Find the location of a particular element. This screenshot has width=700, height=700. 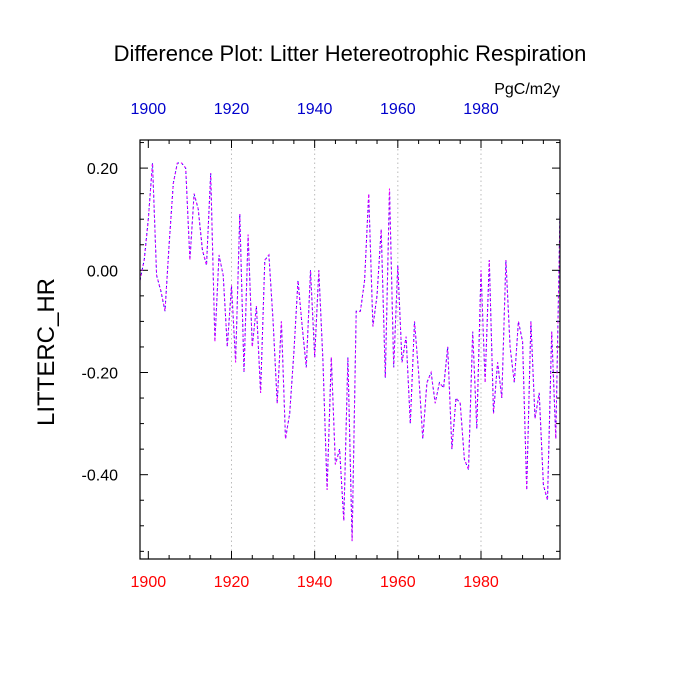

x-tick-label-bottom: 1940 is located at coordinates (315, 582).